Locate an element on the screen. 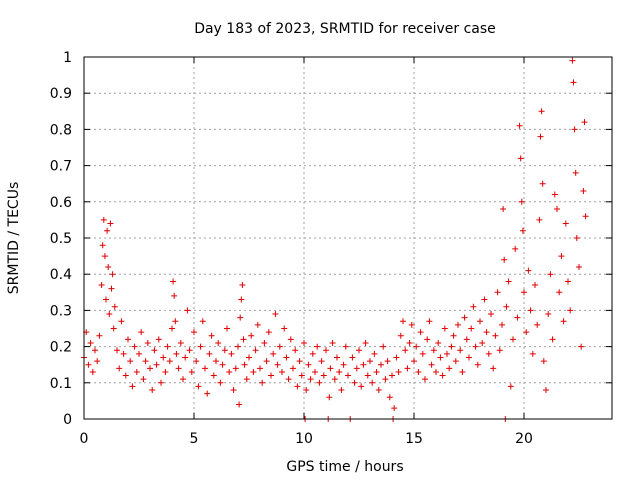  y-tick-label: 0.6 is located at coordinates (61, 203).